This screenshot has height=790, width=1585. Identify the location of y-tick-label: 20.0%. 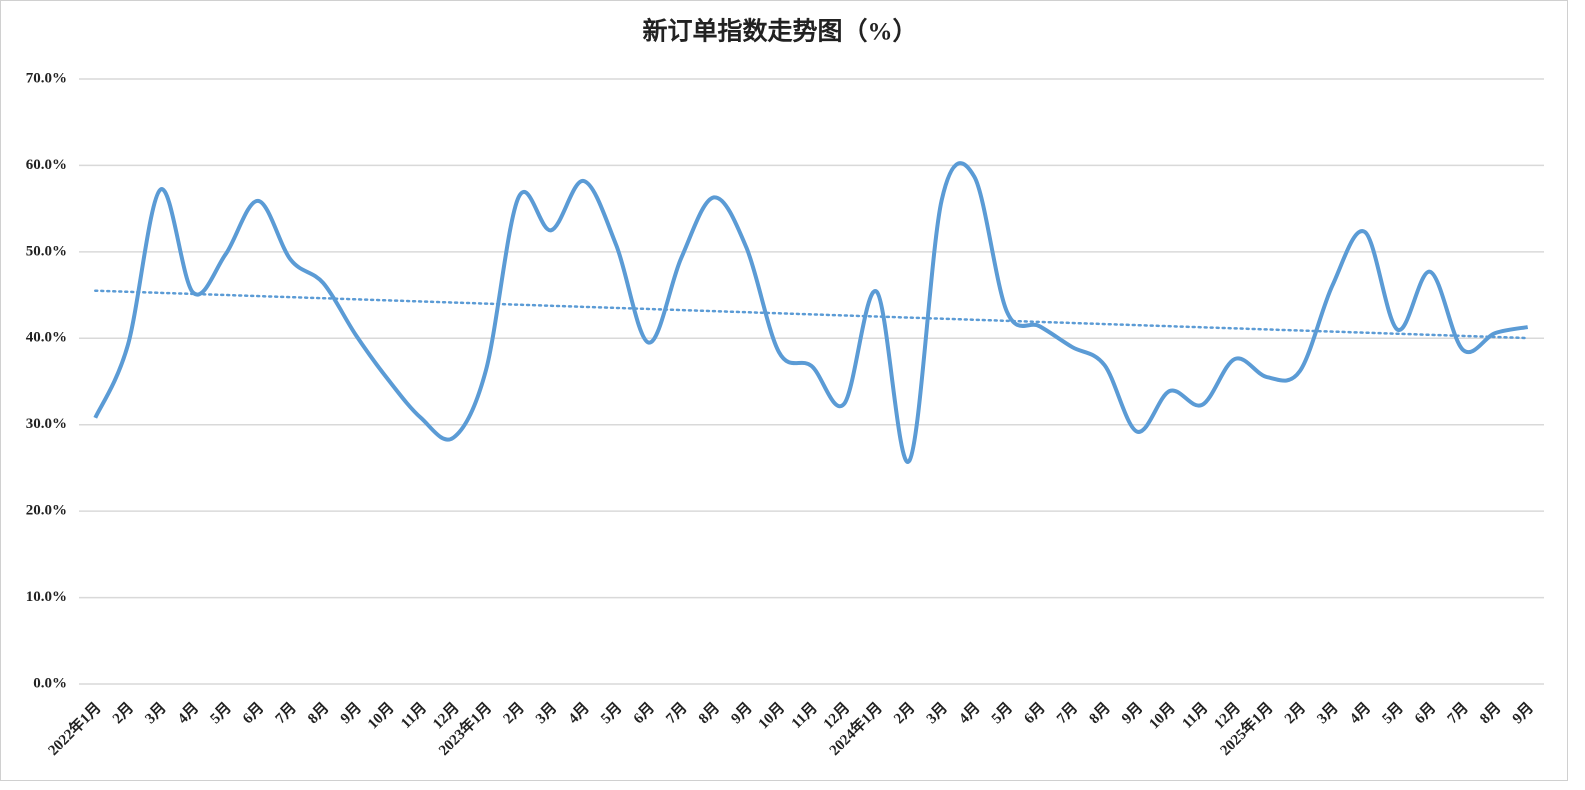
(46, 511).